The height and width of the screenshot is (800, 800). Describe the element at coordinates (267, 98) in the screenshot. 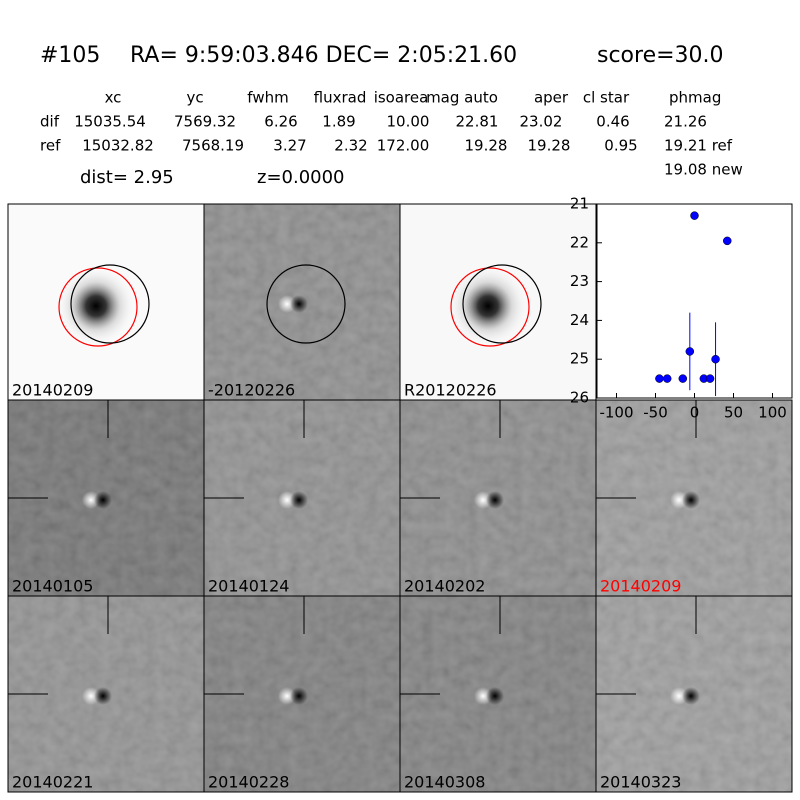

I see `column-header: fwhm` at that location.